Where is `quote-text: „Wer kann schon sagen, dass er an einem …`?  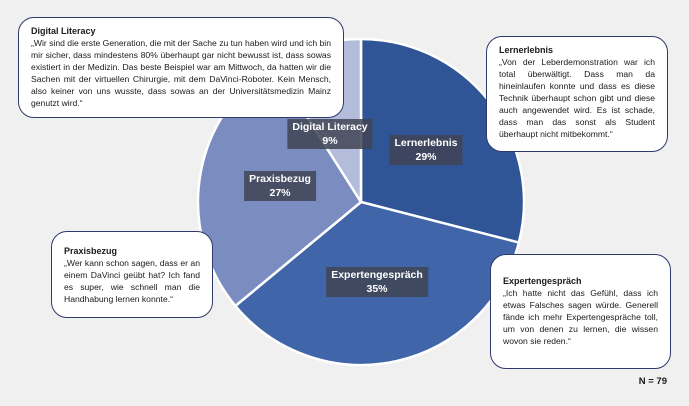 quote-text: „Wer kann schon sagen, dass er an einem … is located at coordinates (132, 281).